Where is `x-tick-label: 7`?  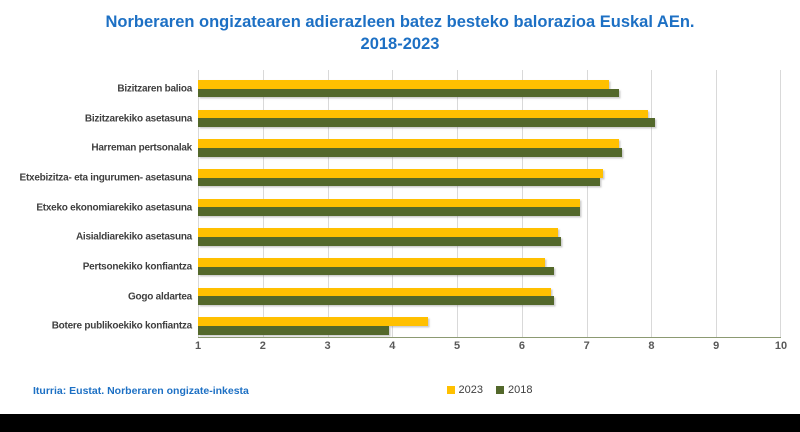 x-tick-label: 7 is located at coordinates (586, 346).